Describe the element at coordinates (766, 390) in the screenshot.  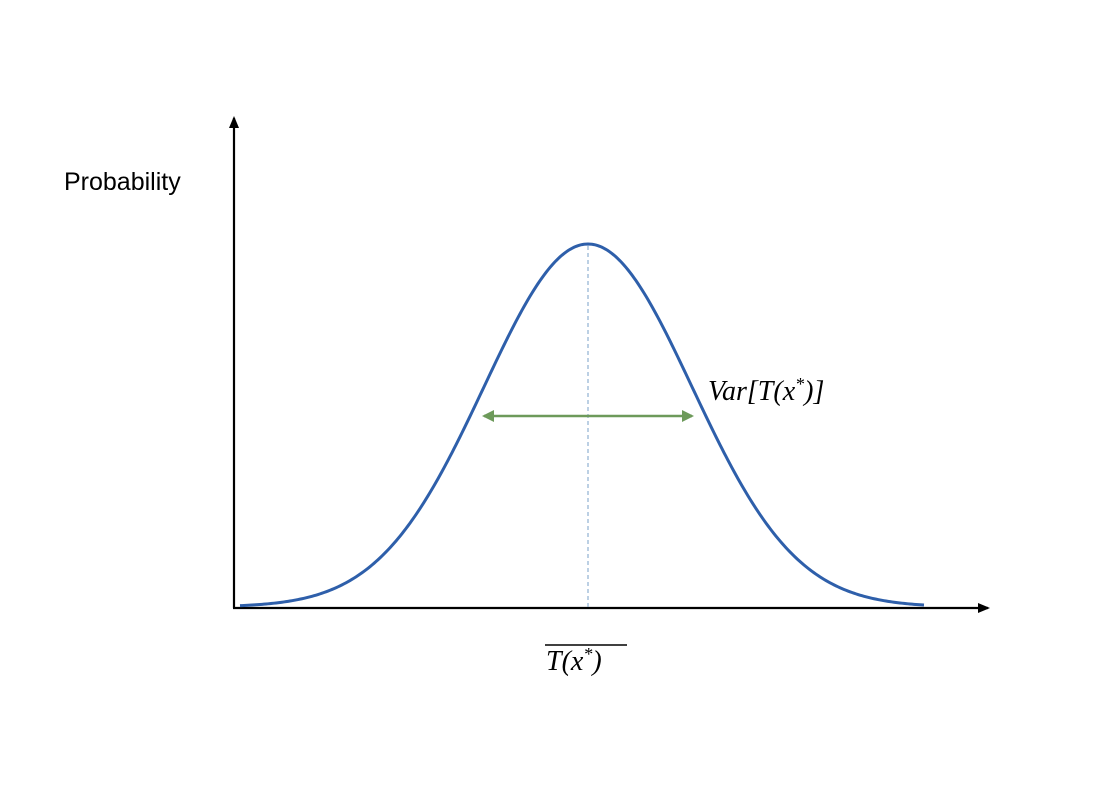
I see `variance-label: Var[T(x*)]` at that location.